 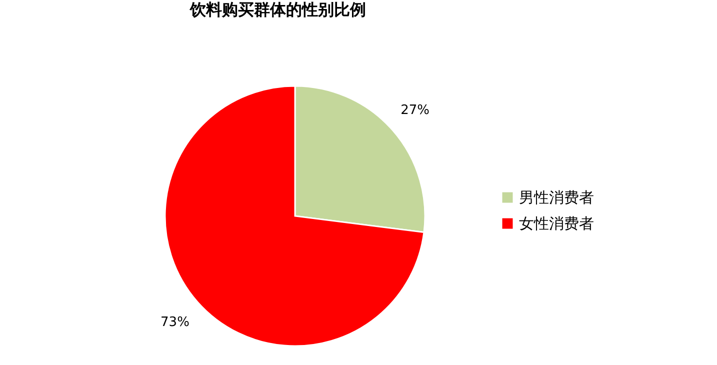 I want to click on legend-label: 男性消费者, so click(x=556, y=197).